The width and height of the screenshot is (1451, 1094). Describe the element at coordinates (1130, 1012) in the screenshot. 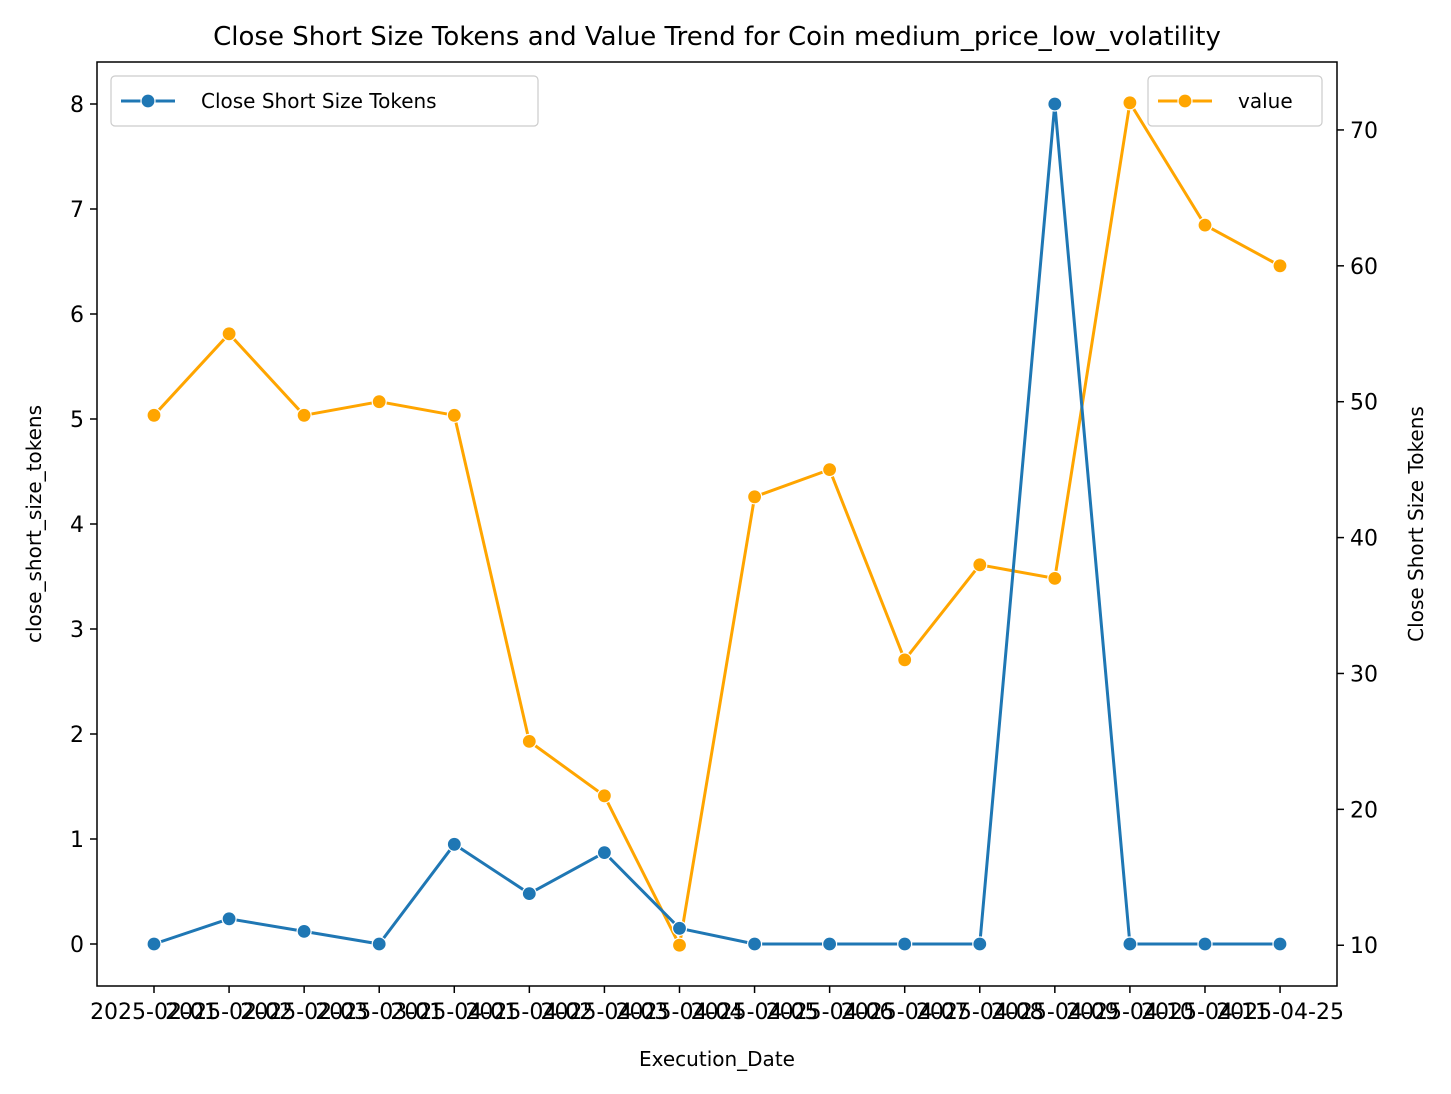

I see `x-axis-tick-label: 2025-04-10` at that location.